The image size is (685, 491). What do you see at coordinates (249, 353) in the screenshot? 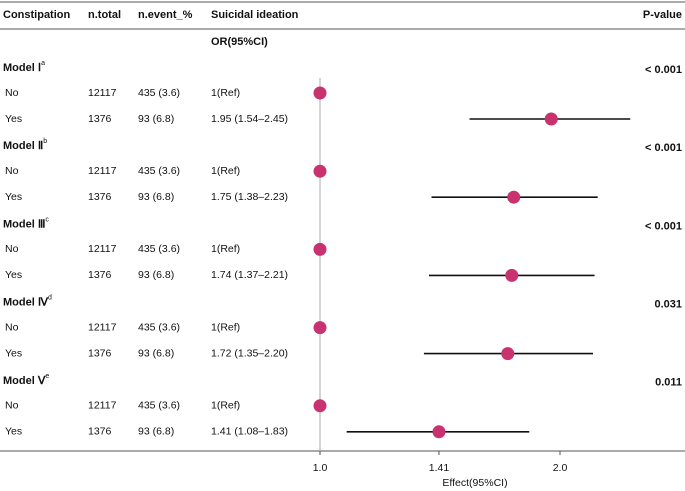
I see `or-text: 1.72 (1.35–2.20)` at bounding box center [249, 353].